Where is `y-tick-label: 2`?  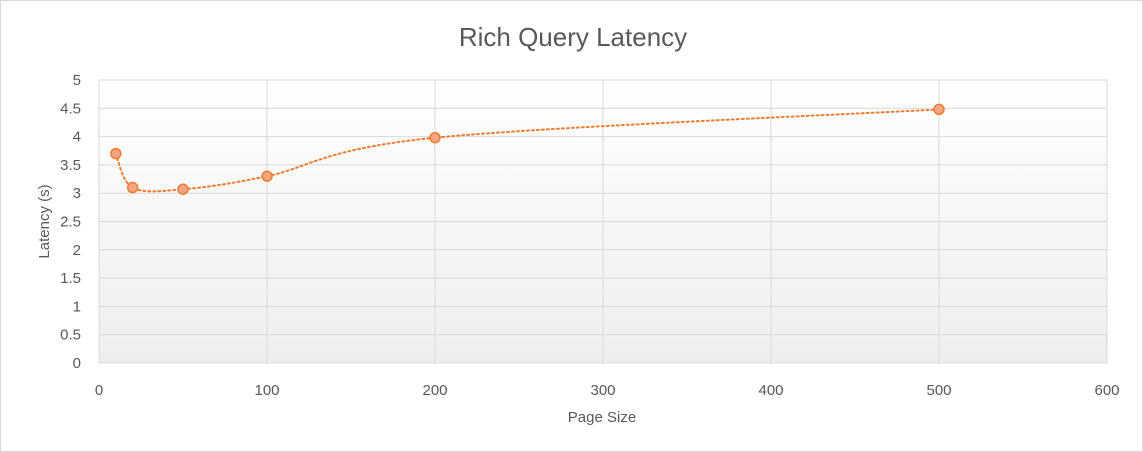
y-tick-label: 2 is located at coordinates (77, 250).